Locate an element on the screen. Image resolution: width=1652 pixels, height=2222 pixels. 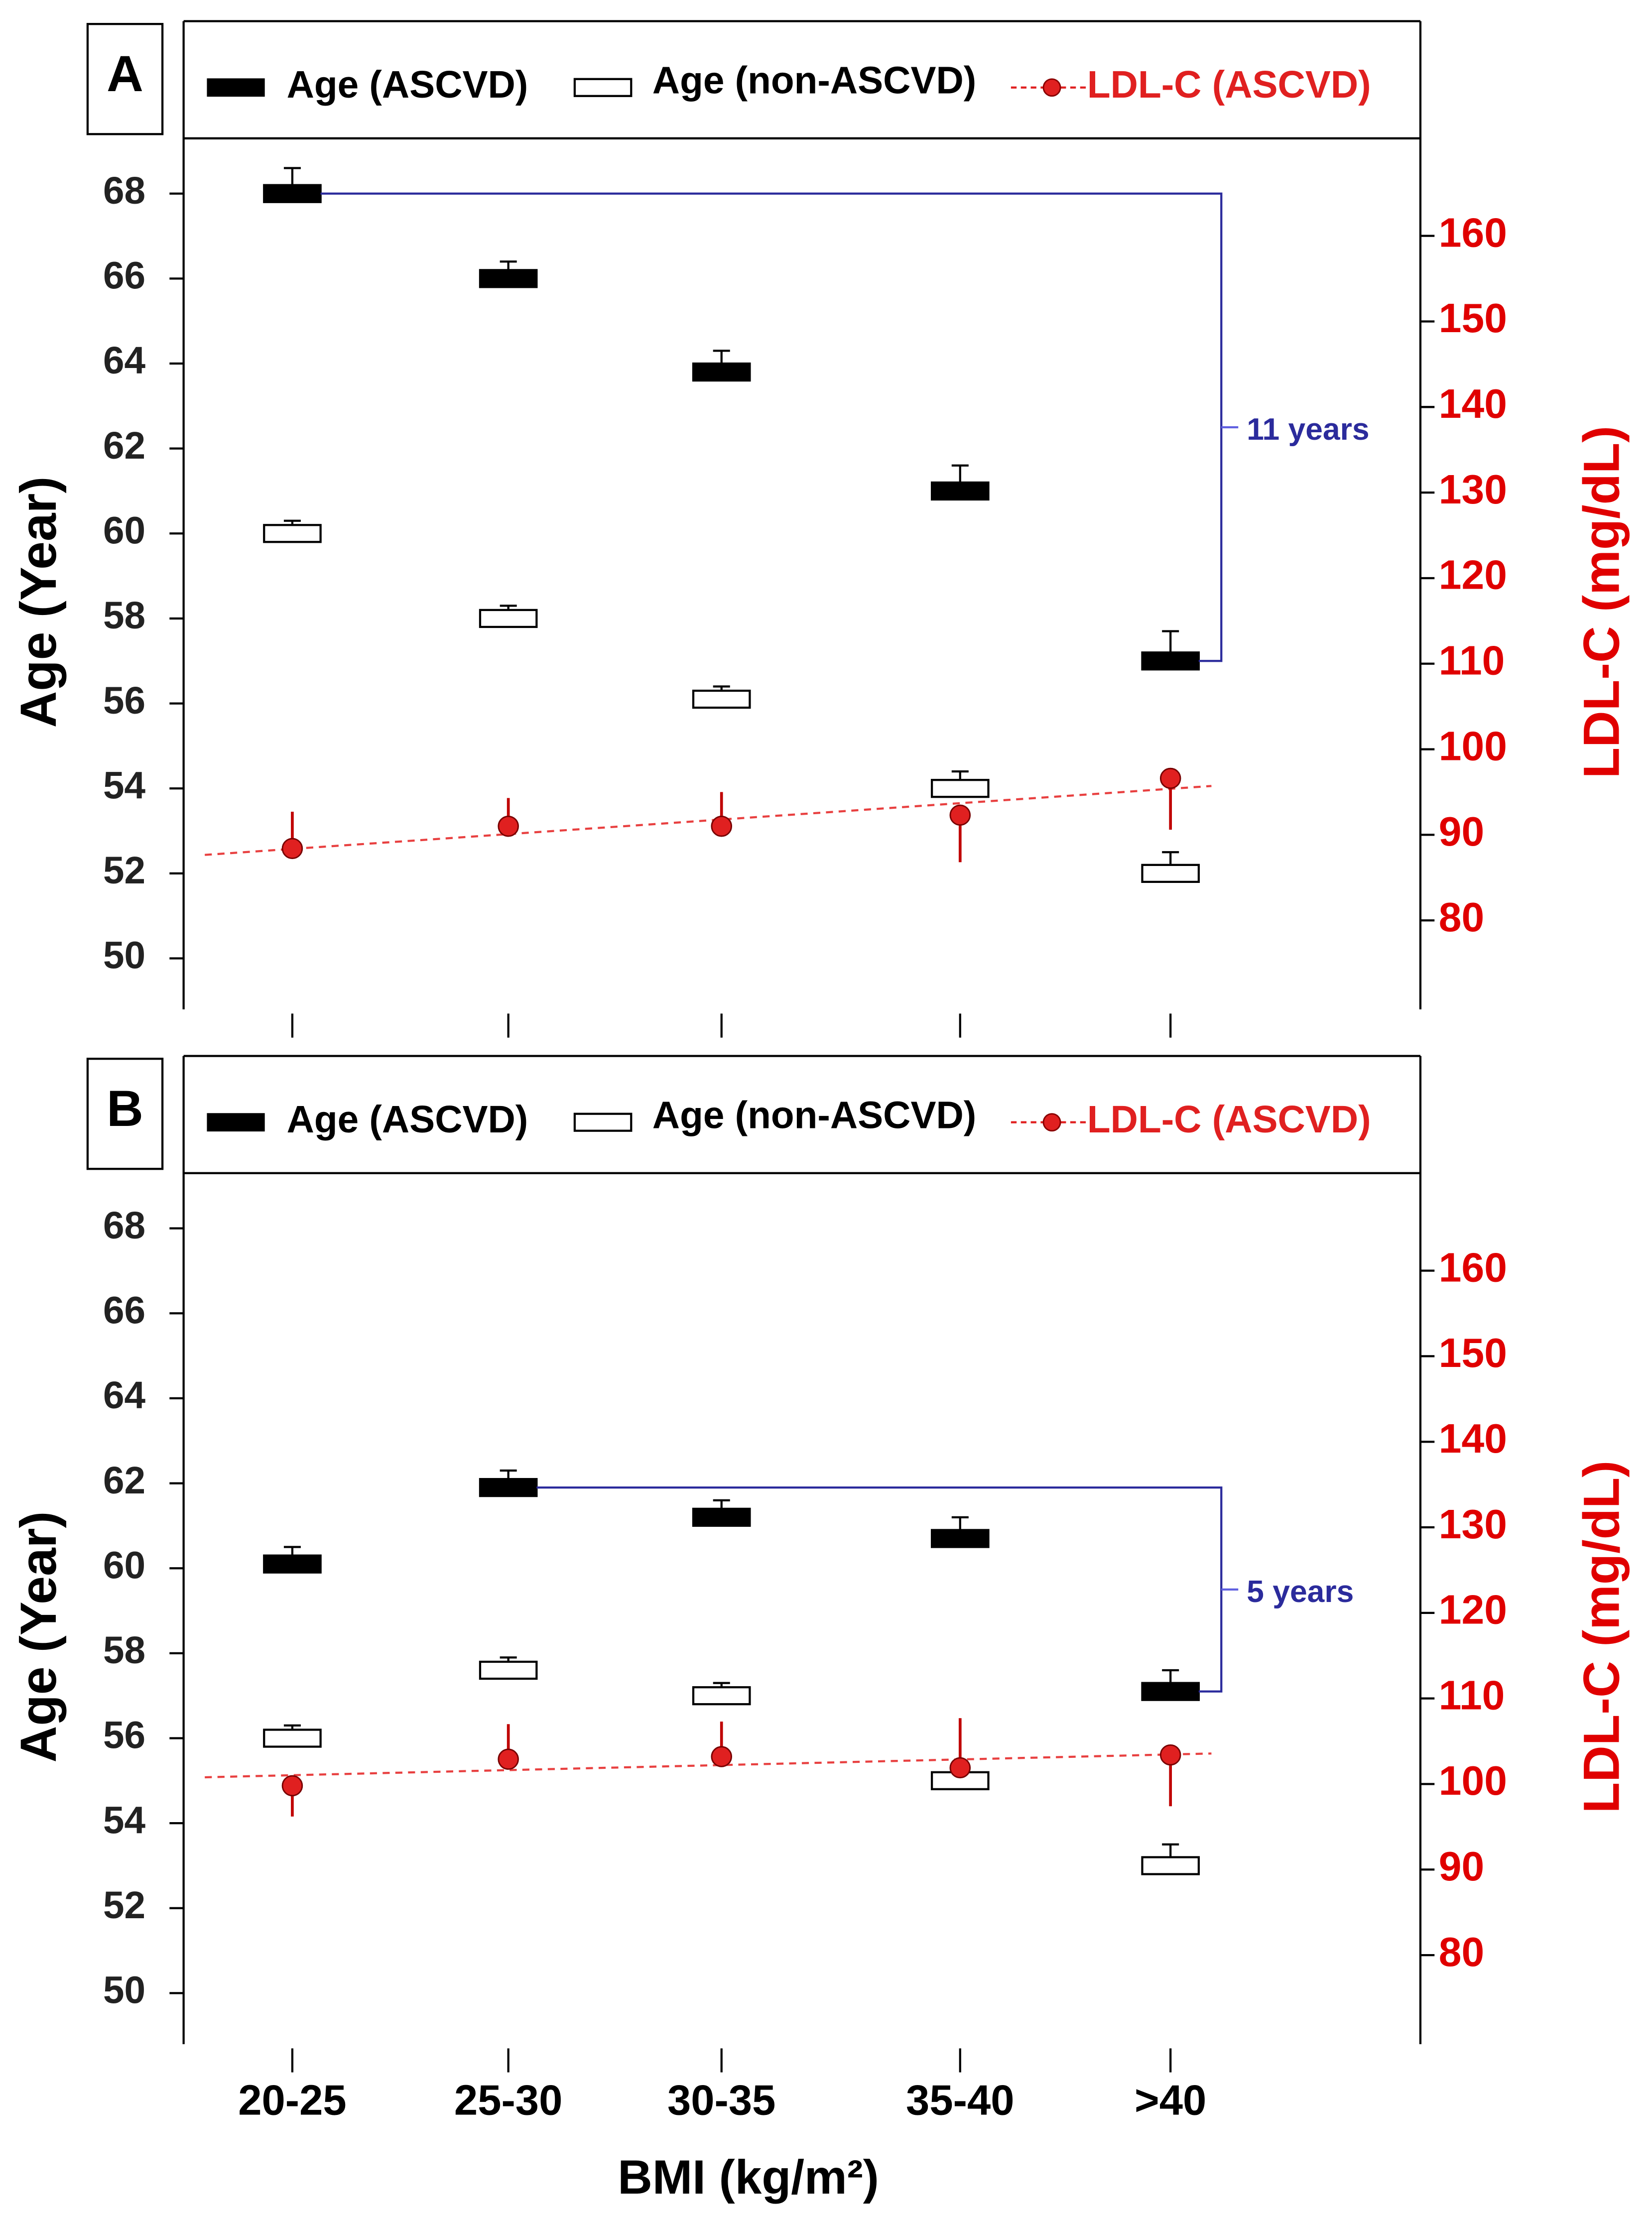
x-tick-label: 25-30 is located at coordinates (508, 2100).